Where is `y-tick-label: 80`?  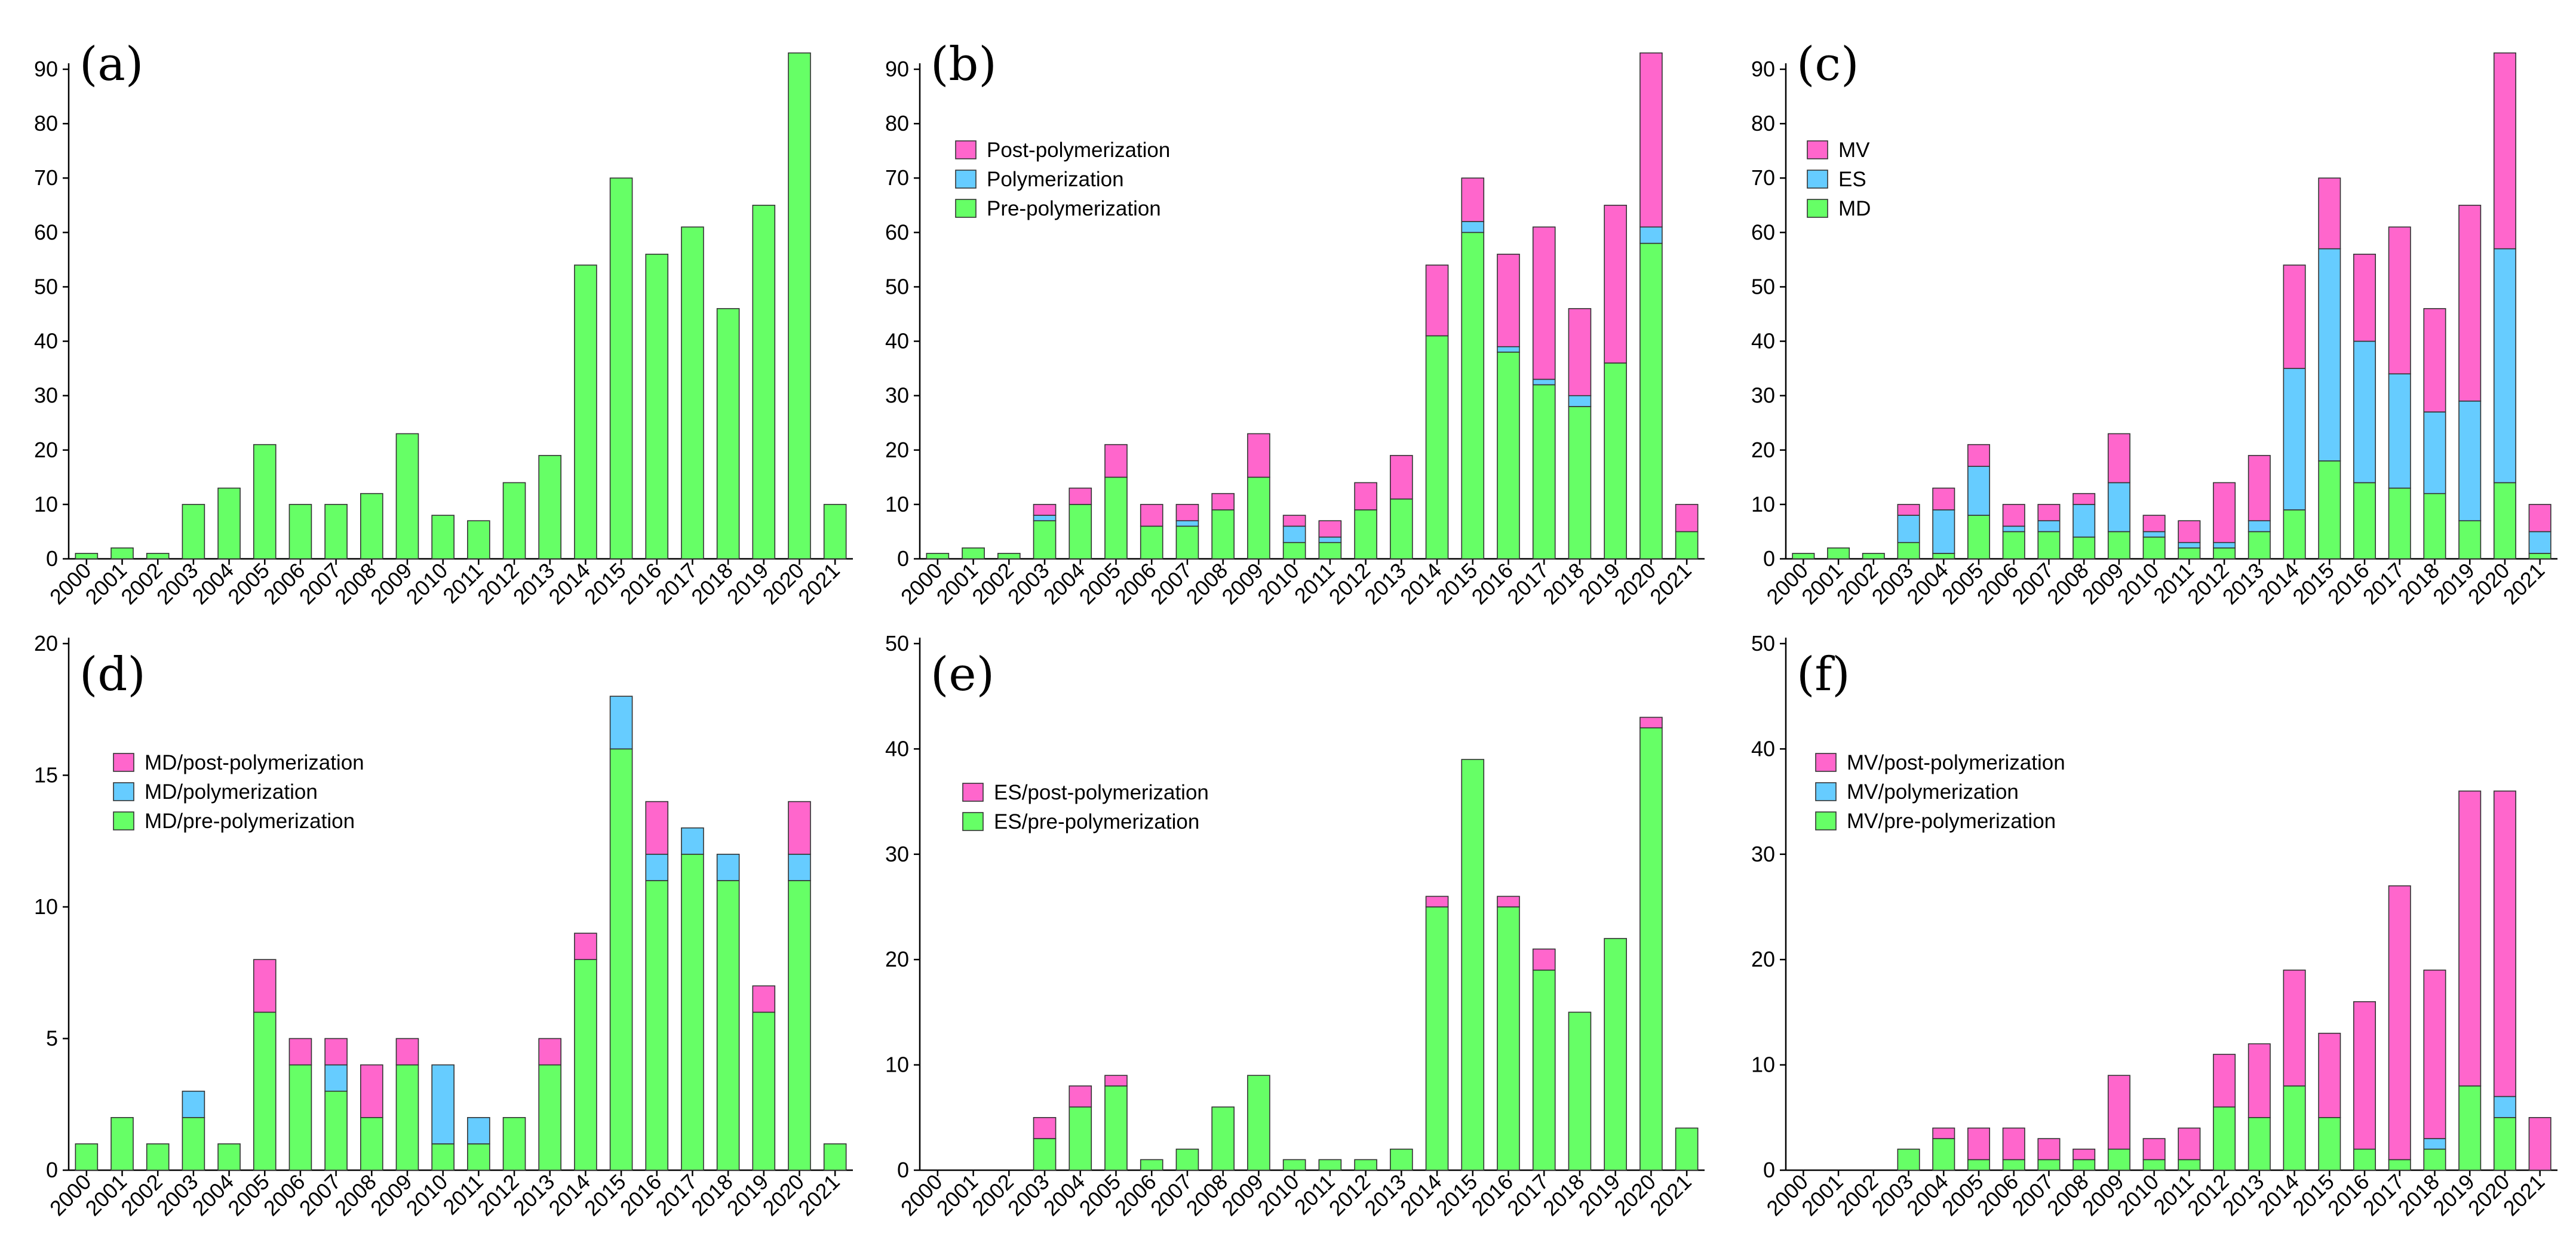
y-tick-label: 80 is located at coordinates (46, 124).